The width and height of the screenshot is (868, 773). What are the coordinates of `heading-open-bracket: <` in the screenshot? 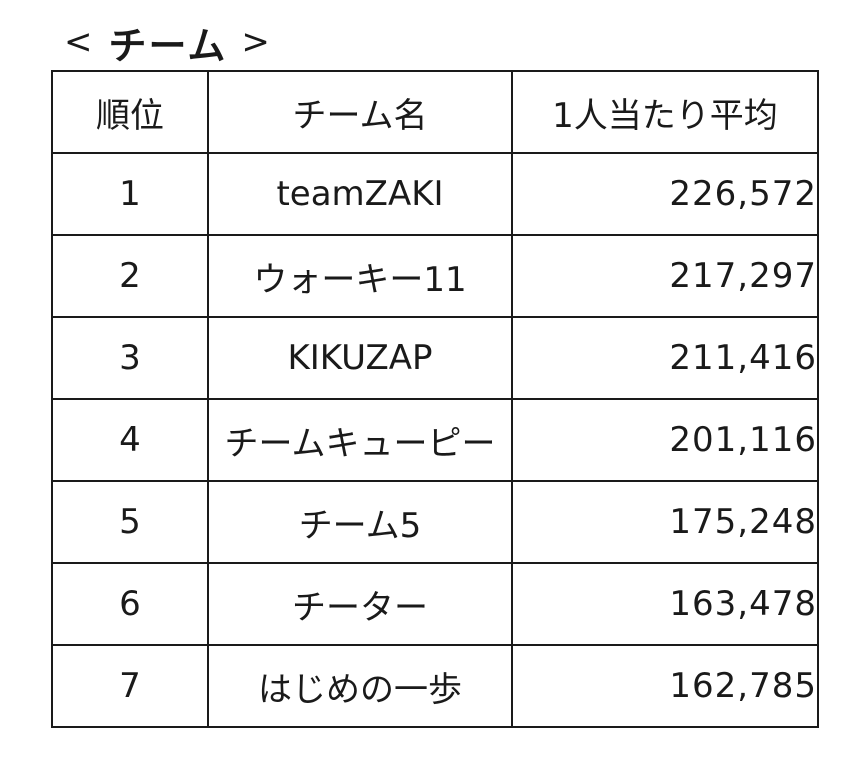 It's located at (79, 42).